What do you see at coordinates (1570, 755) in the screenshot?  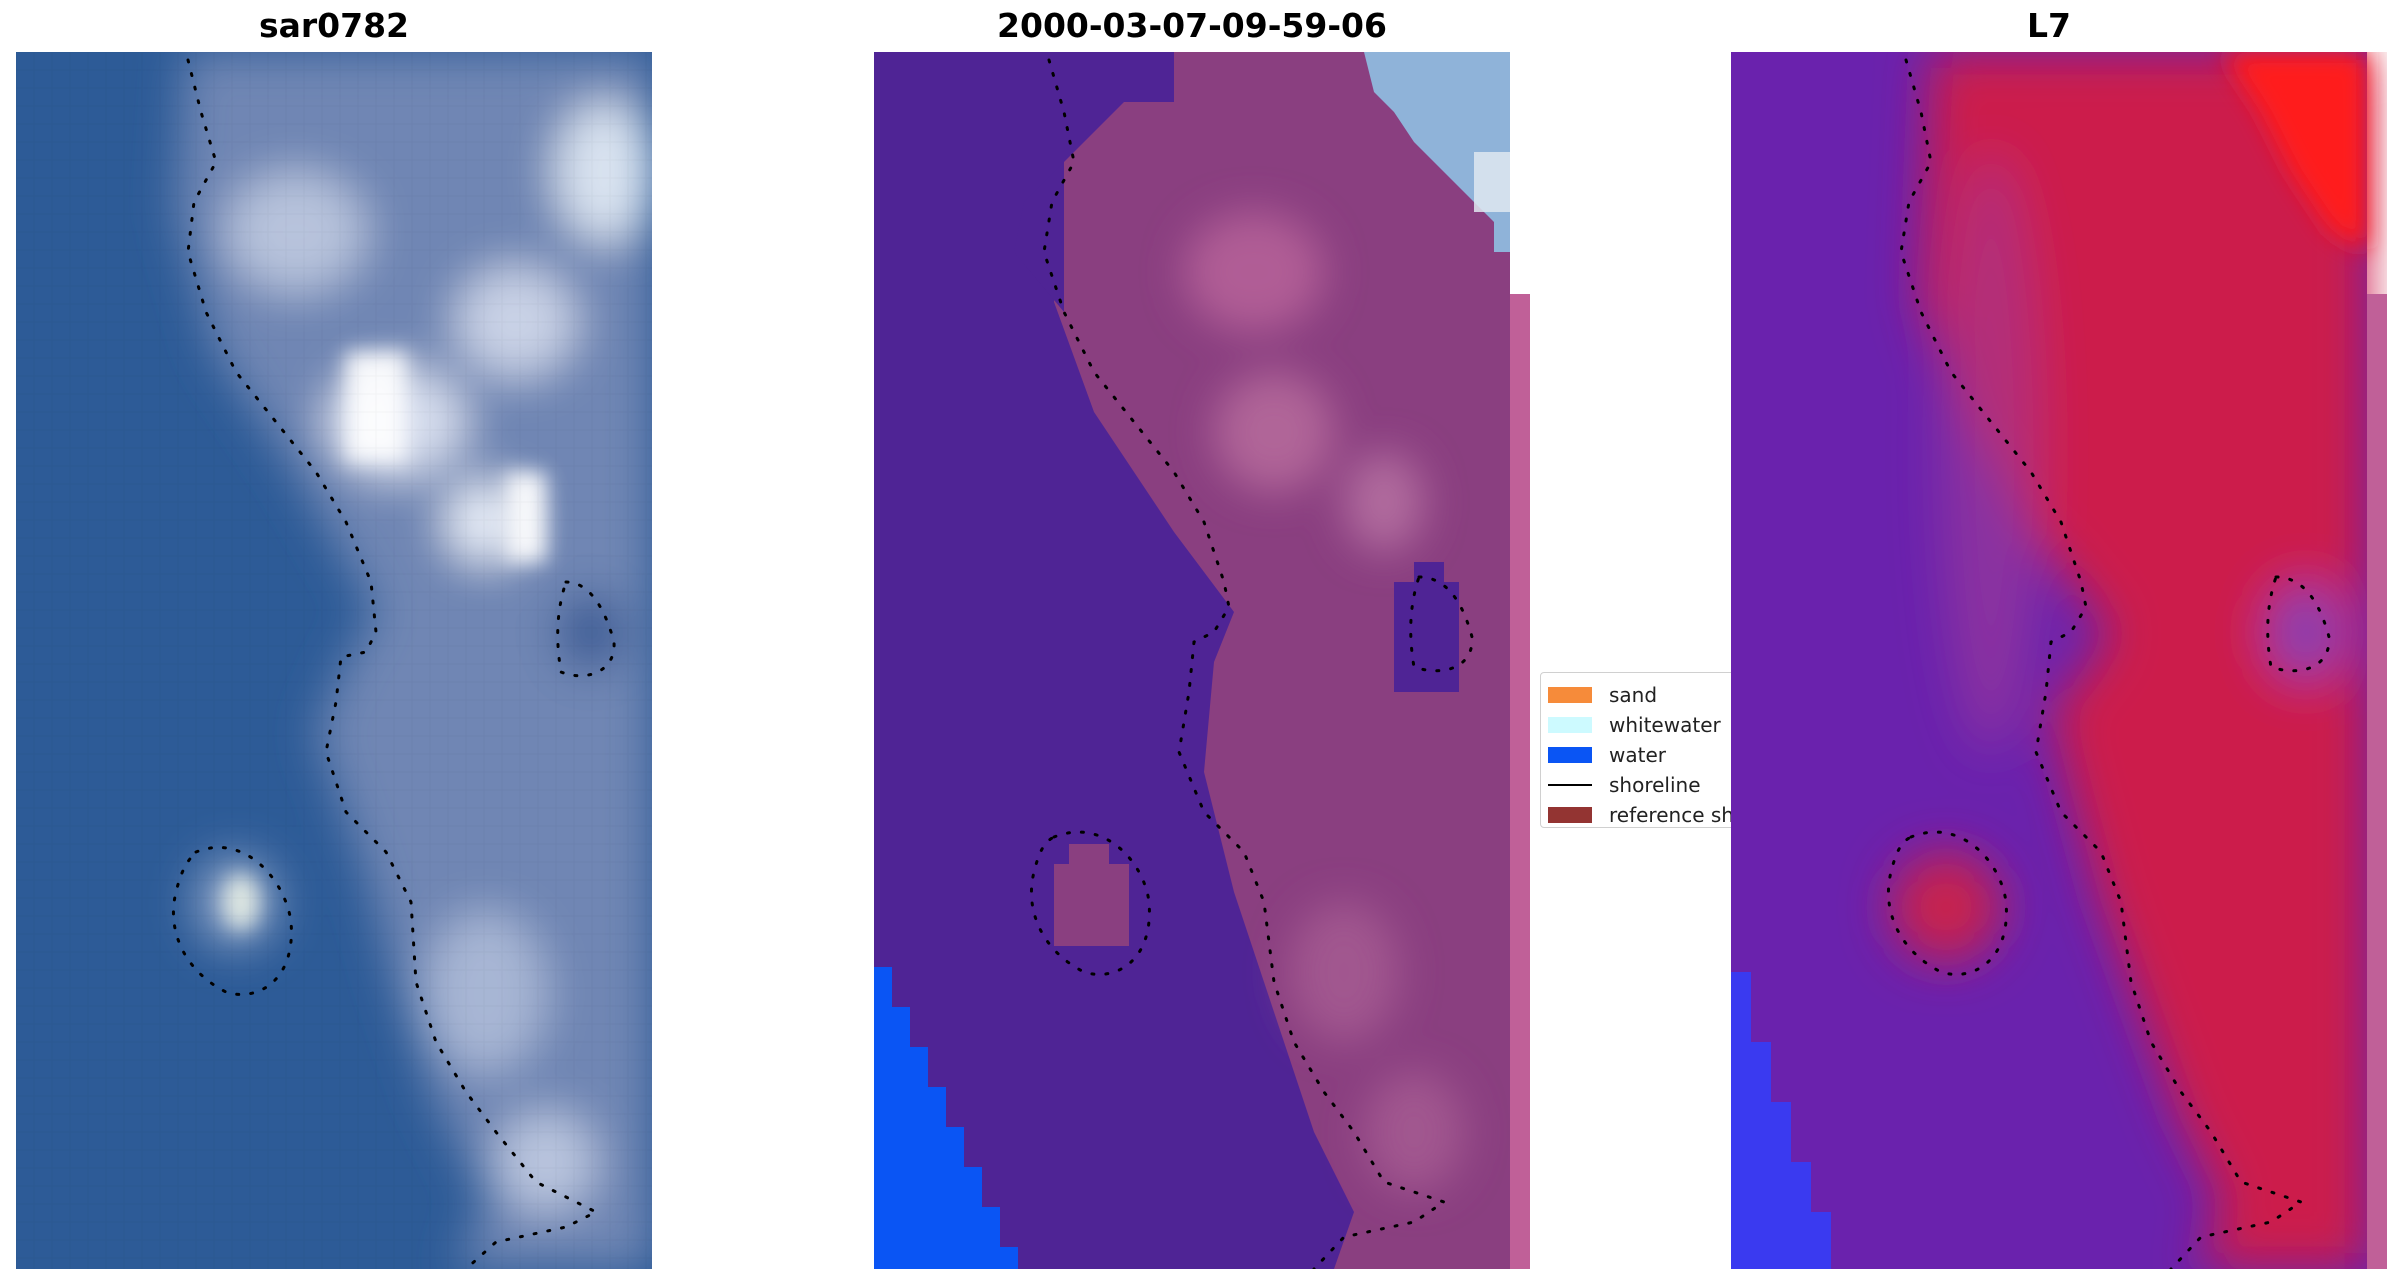 I see `water-swatch` at bounding box center [1570, 755].